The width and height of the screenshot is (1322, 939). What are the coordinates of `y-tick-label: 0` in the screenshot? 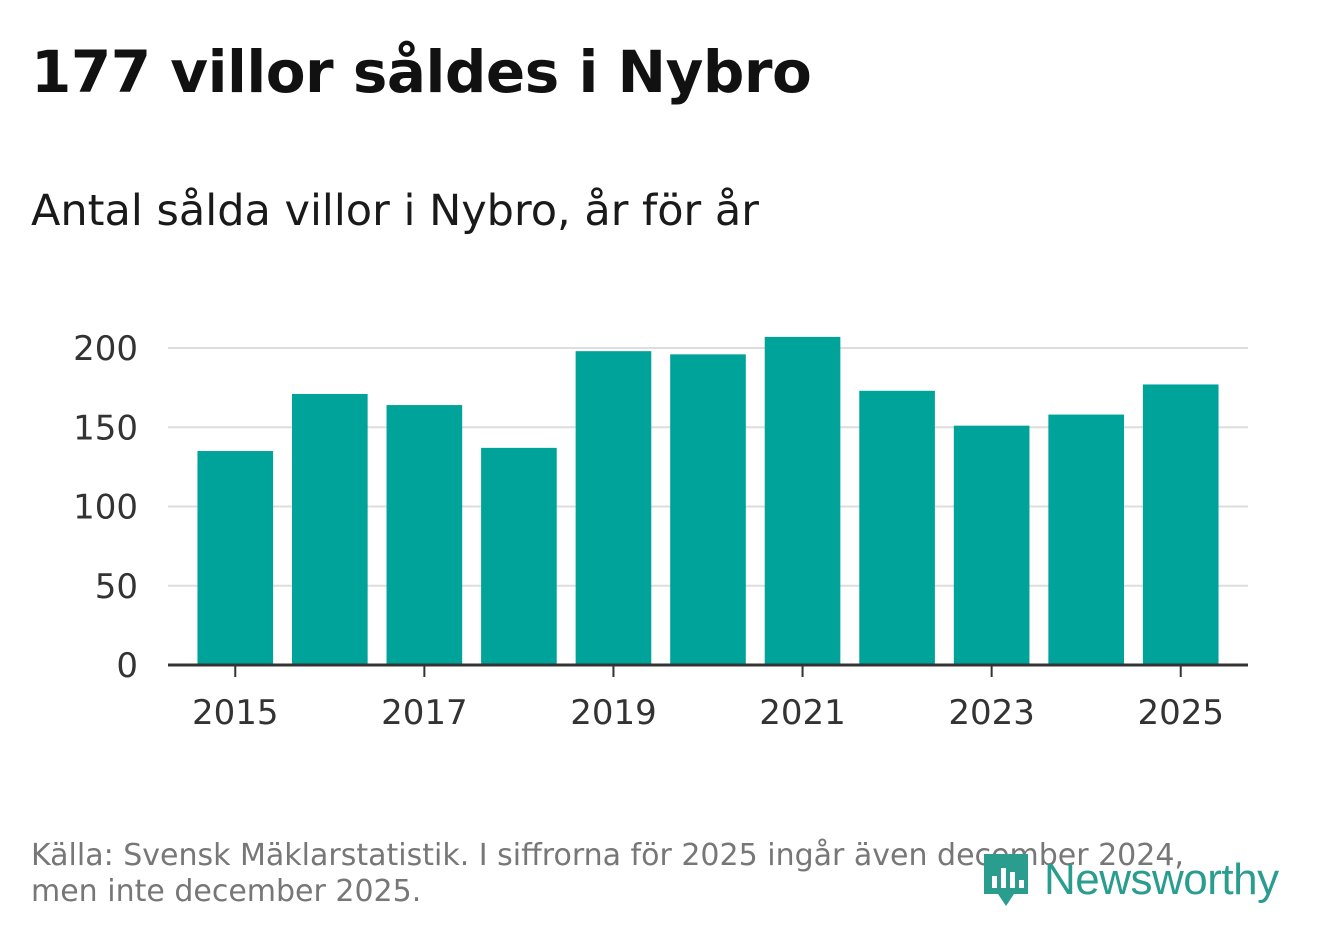 It's located at (127, 666).